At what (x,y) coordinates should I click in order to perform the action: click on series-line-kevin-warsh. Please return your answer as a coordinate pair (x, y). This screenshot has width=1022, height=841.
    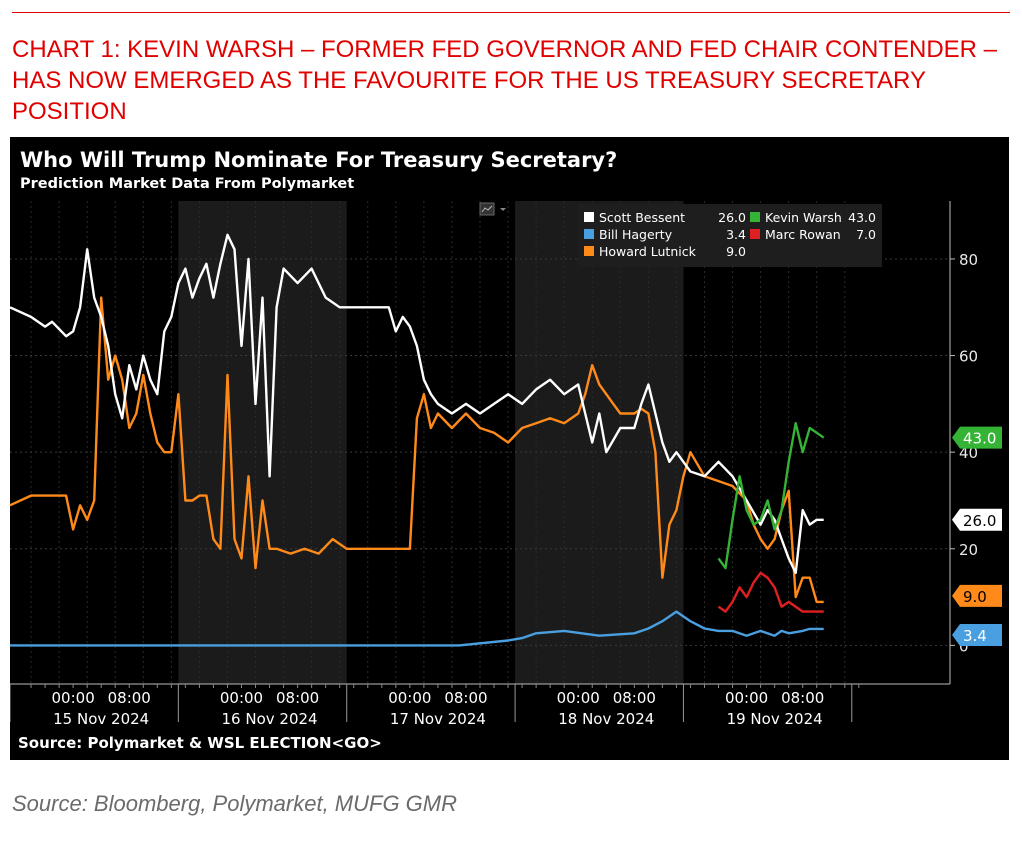
    Looking at the image, I should click on (771, 496).